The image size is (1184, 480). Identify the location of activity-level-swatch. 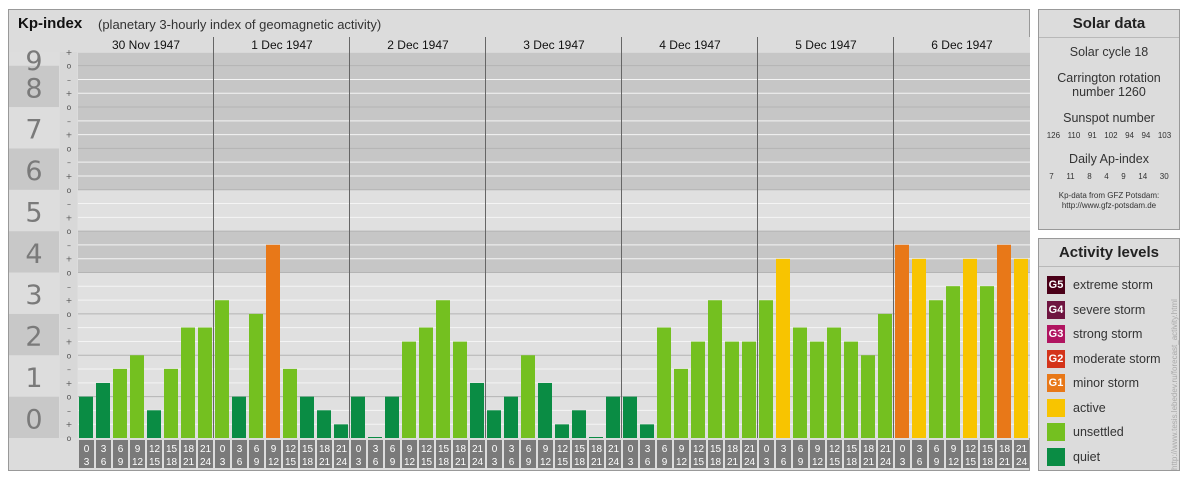
(1056, 432).